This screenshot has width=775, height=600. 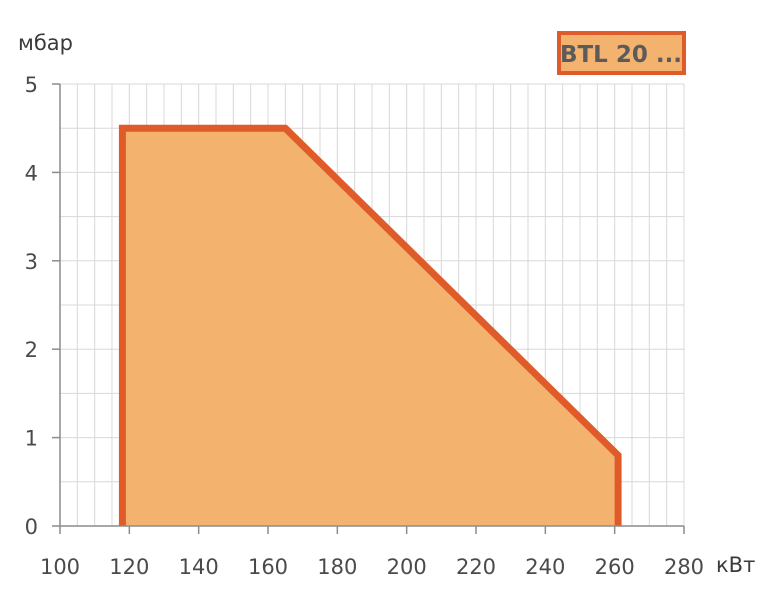 What do you see at coordinates (372, 567) in the screenshot?
I see `x-tick-labels: 100 120 140 160 180 200 220 240 260 280` at bounding box center [372, 567].